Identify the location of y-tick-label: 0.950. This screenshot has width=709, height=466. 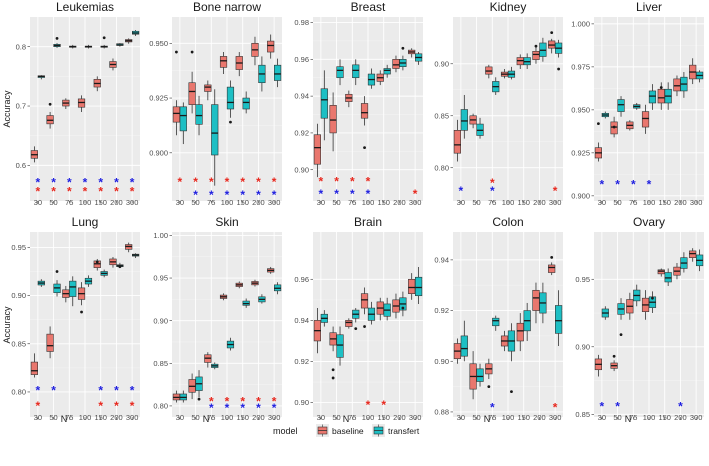
(158, 43).